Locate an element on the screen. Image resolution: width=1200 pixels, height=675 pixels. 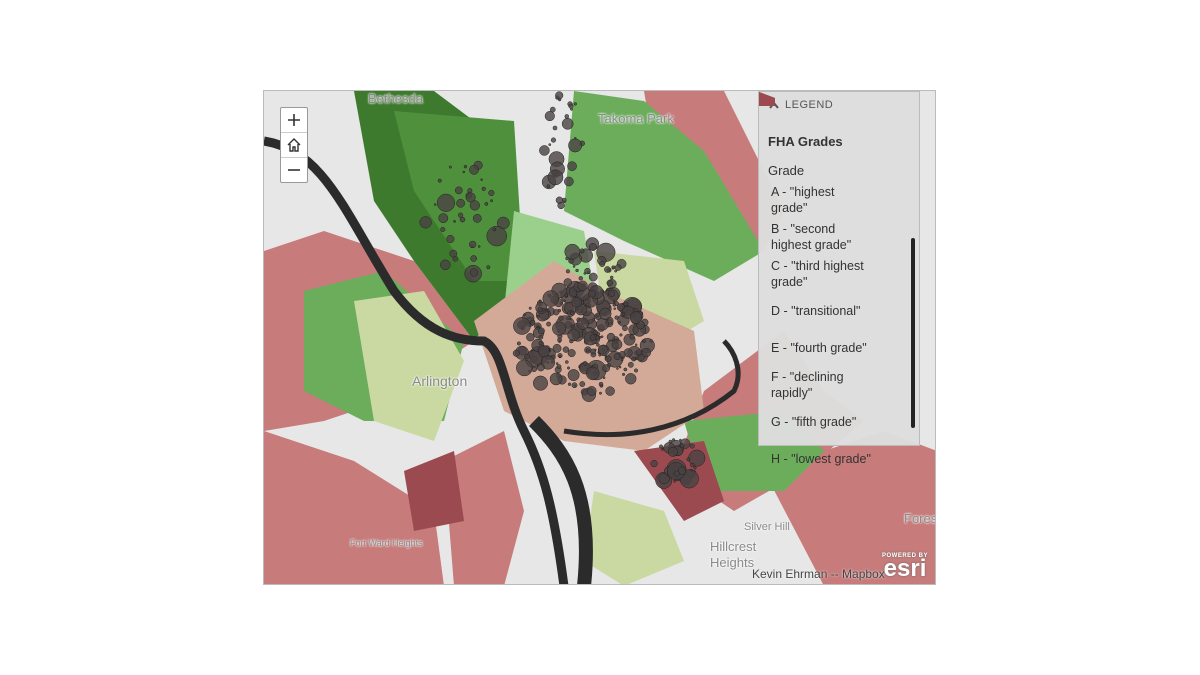
legend-toggle: LEGEND is located at coordinates (839, 105).